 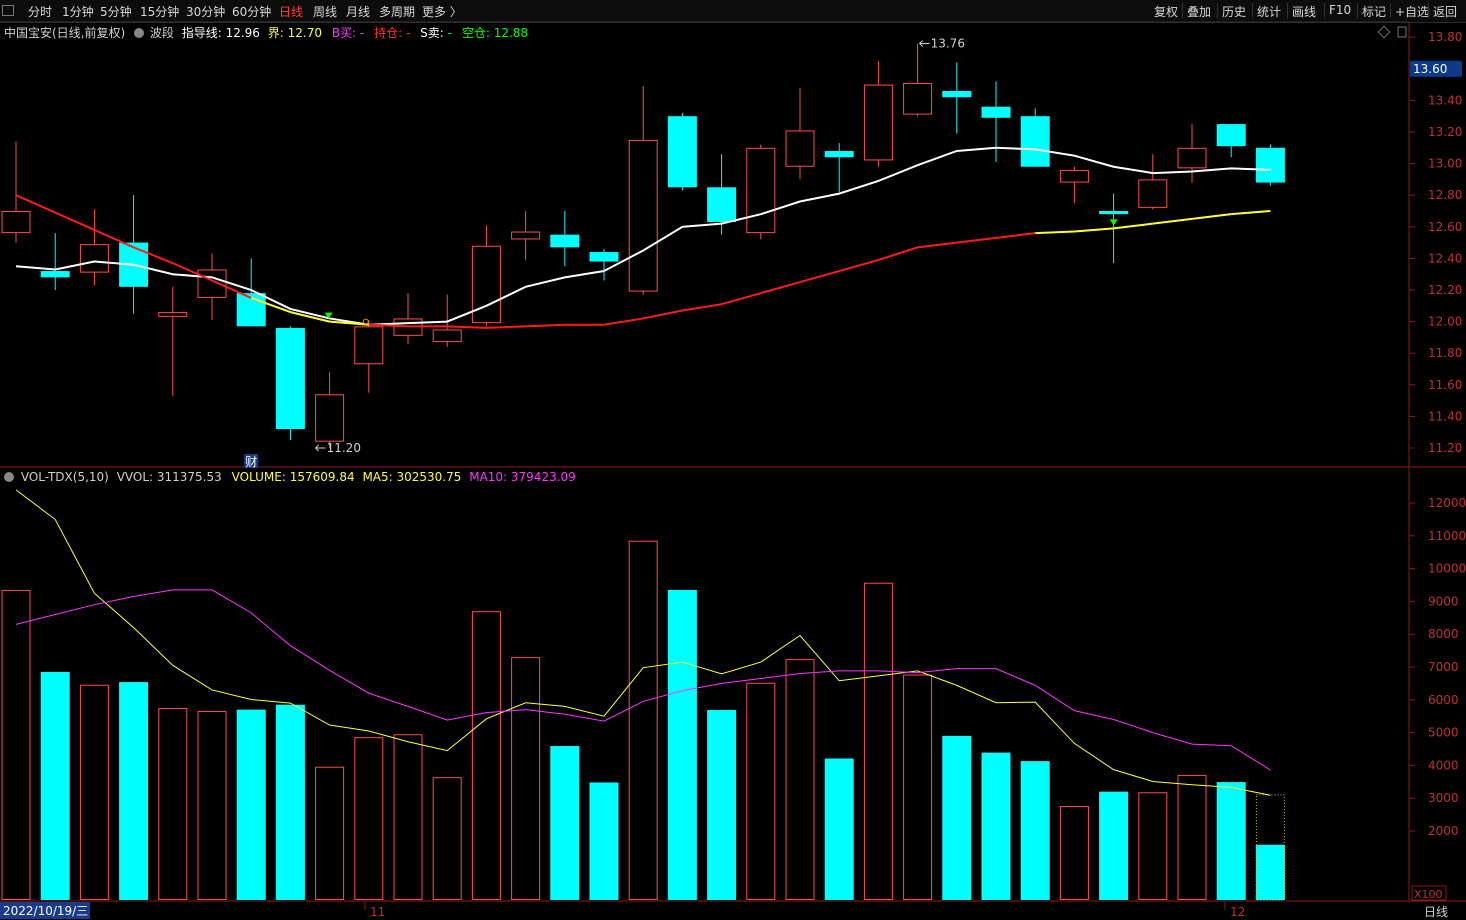 What do you see at coordinates (8, 10) in the screenshot?
I see `sidebar-toggle-icon` at bounding box center [8, 10].